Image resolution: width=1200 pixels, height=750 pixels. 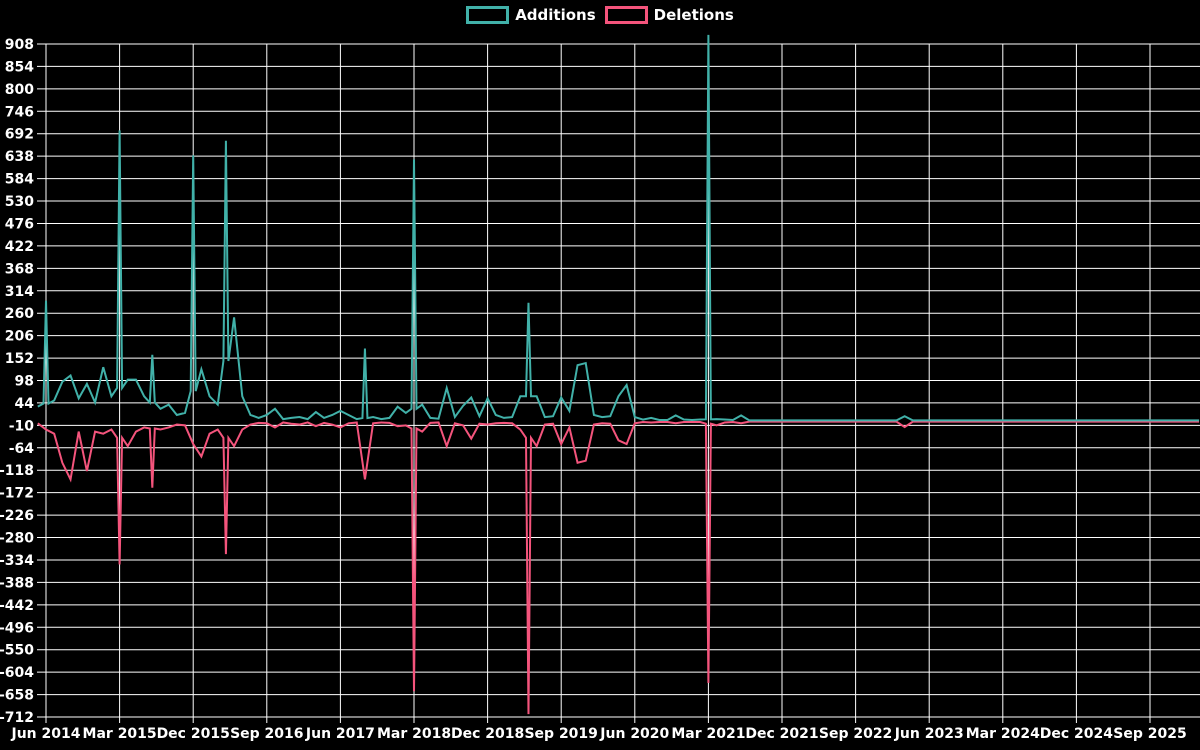 What do you see at coordinates (19, 90) in the screenshot?
I see `y-tick-label: 800` at bounding box center [19, 90].